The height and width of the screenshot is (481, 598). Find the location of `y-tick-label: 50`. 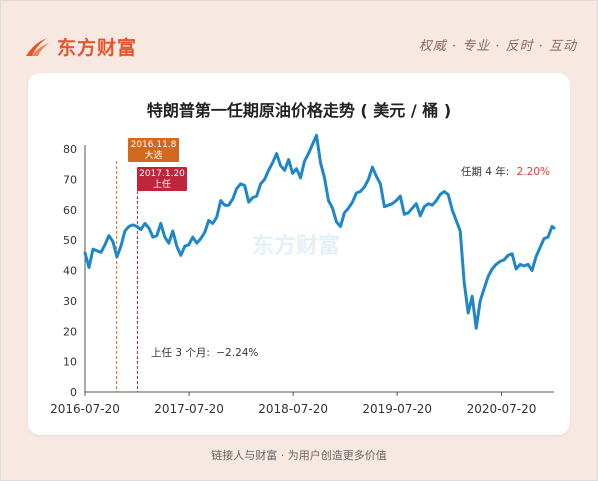

y-tick-label: 50 is located at coordinates (70, 240).